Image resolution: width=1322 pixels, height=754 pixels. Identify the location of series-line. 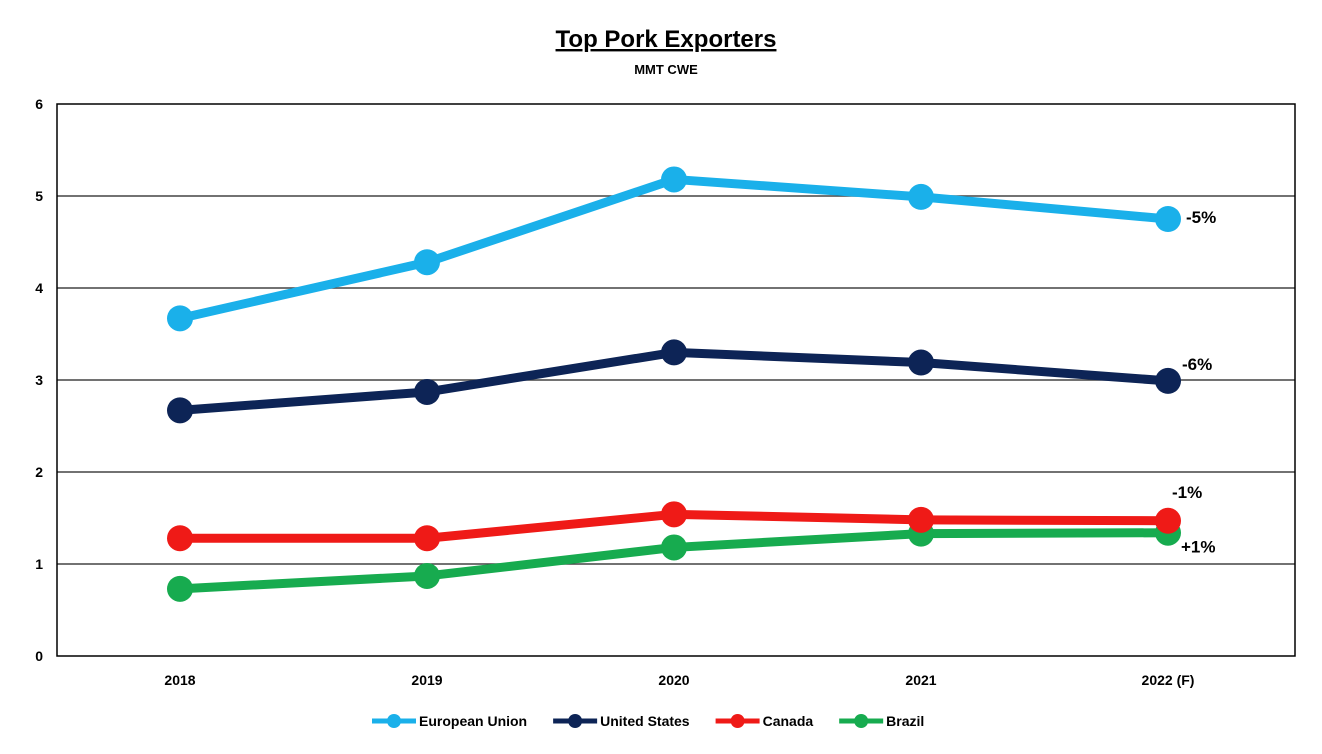
(674, 248).